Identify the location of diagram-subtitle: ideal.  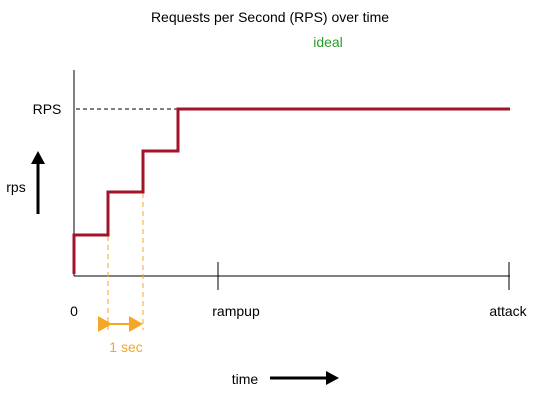
(328, 42).